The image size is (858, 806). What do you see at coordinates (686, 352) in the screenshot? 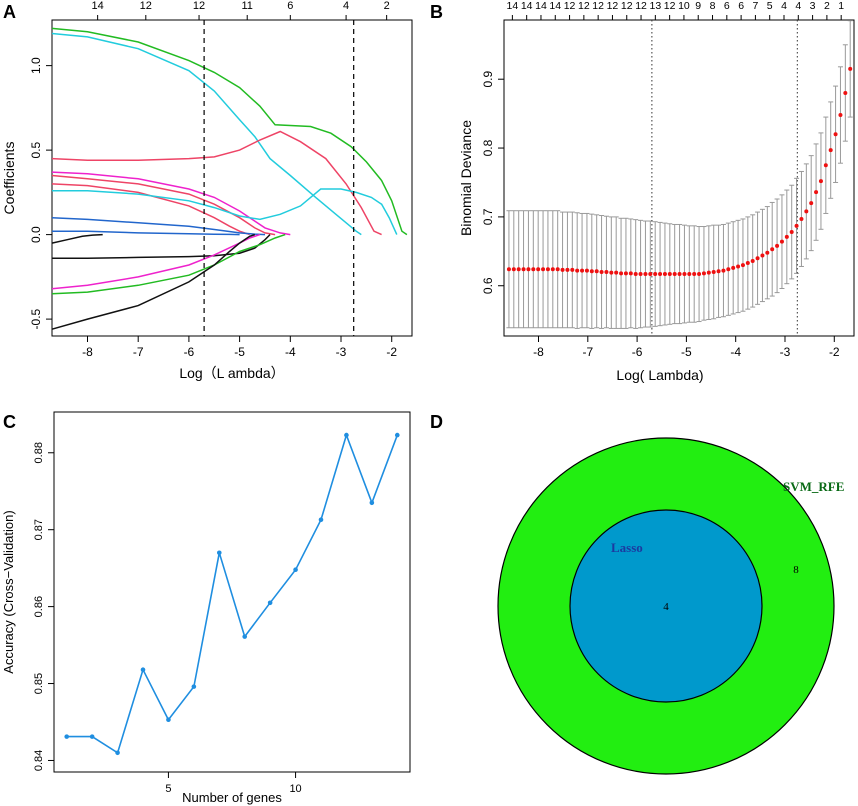
I see `b-x-tick-label: -5` at bounding box center [686, 352].